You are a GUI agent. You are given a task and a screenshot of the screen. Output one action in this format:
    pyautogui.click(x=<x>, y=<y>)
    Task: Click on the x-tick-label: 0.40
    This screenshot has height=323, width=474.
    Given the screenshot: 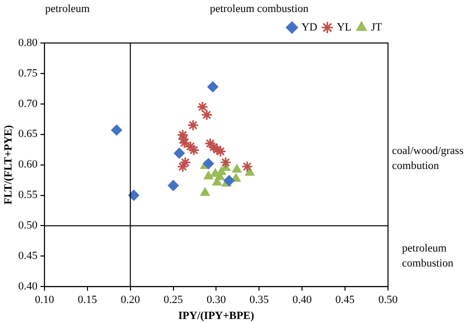 What is the action you would take?
    pyautogui.click(x=302, y=300)
    